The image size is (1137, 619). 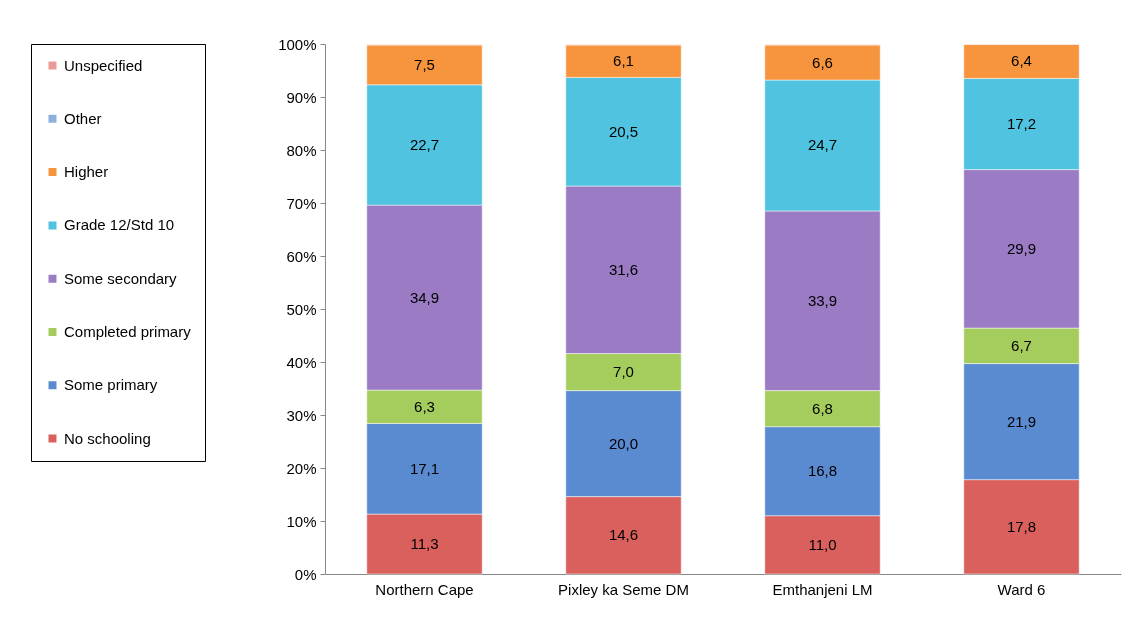 I want to click on data-label: 11,3, so click(x=424, y=544).